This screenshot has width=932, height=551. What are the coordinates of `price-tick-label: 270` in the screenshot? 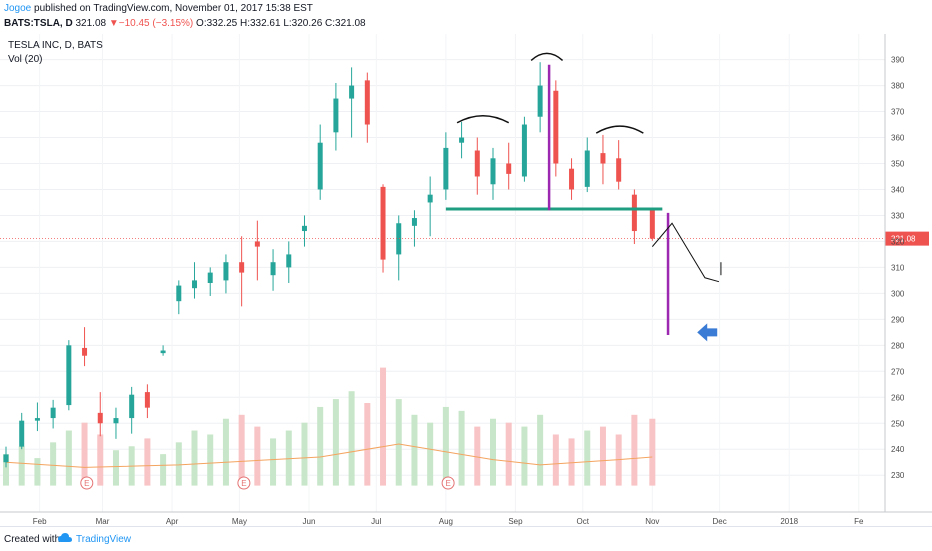 It's located at (898, 371).